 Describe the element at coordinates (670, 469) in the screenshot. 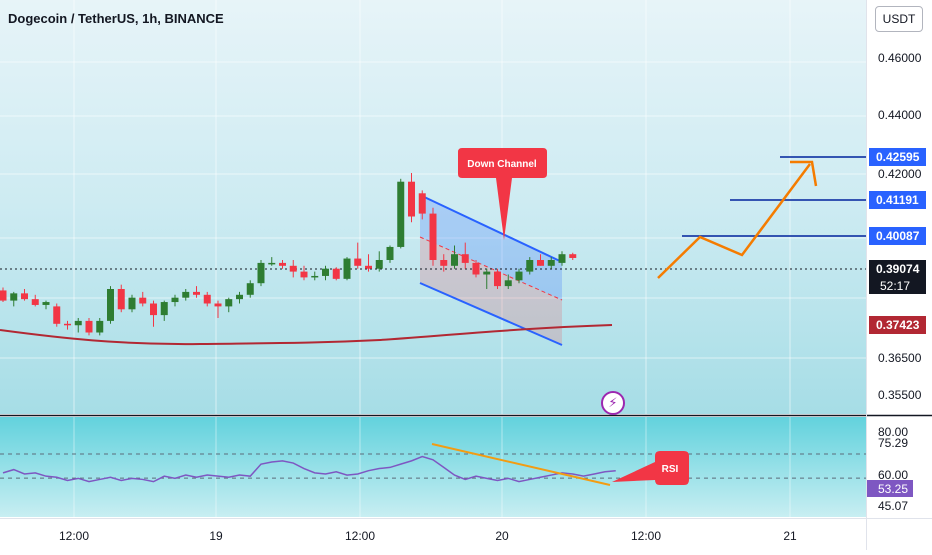

I see `rsi-label: RSI` at that location.